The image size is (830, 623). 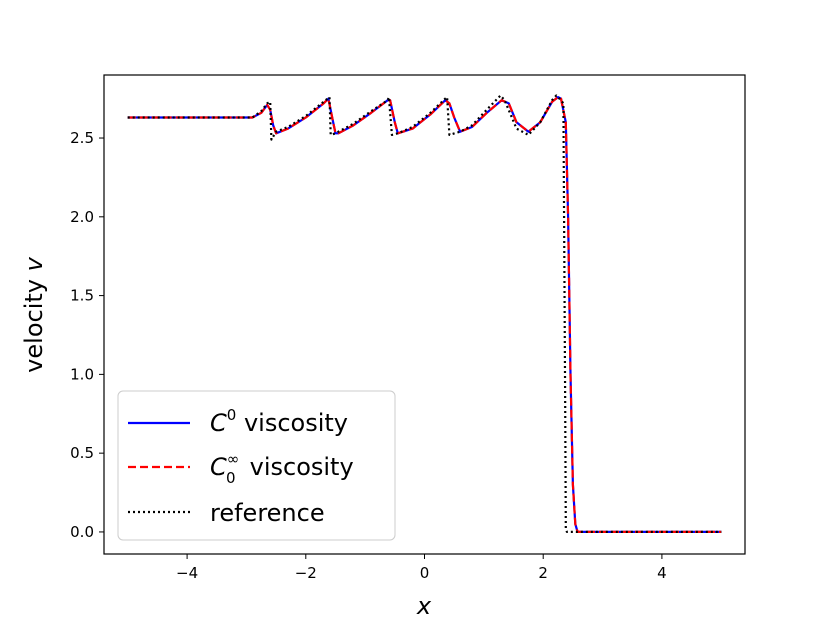 What do you see at coordinates (306, 573) in the screenshot?
I see `x-tick-label: −2` at bounding box center [306, 573].